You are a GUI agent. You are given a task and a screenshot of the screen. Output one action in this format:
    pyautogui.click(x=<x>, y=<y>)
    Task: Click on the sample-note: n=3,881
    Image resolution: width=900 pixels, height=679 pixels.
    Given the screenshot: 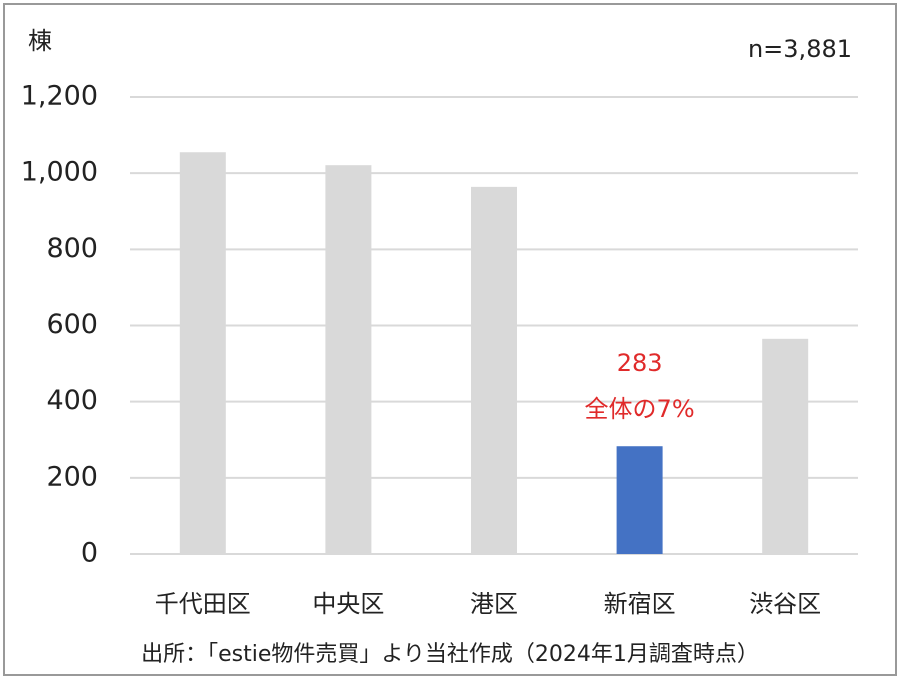 What is the action you would take?
    pyautogui.click(x=800, y=49)
    